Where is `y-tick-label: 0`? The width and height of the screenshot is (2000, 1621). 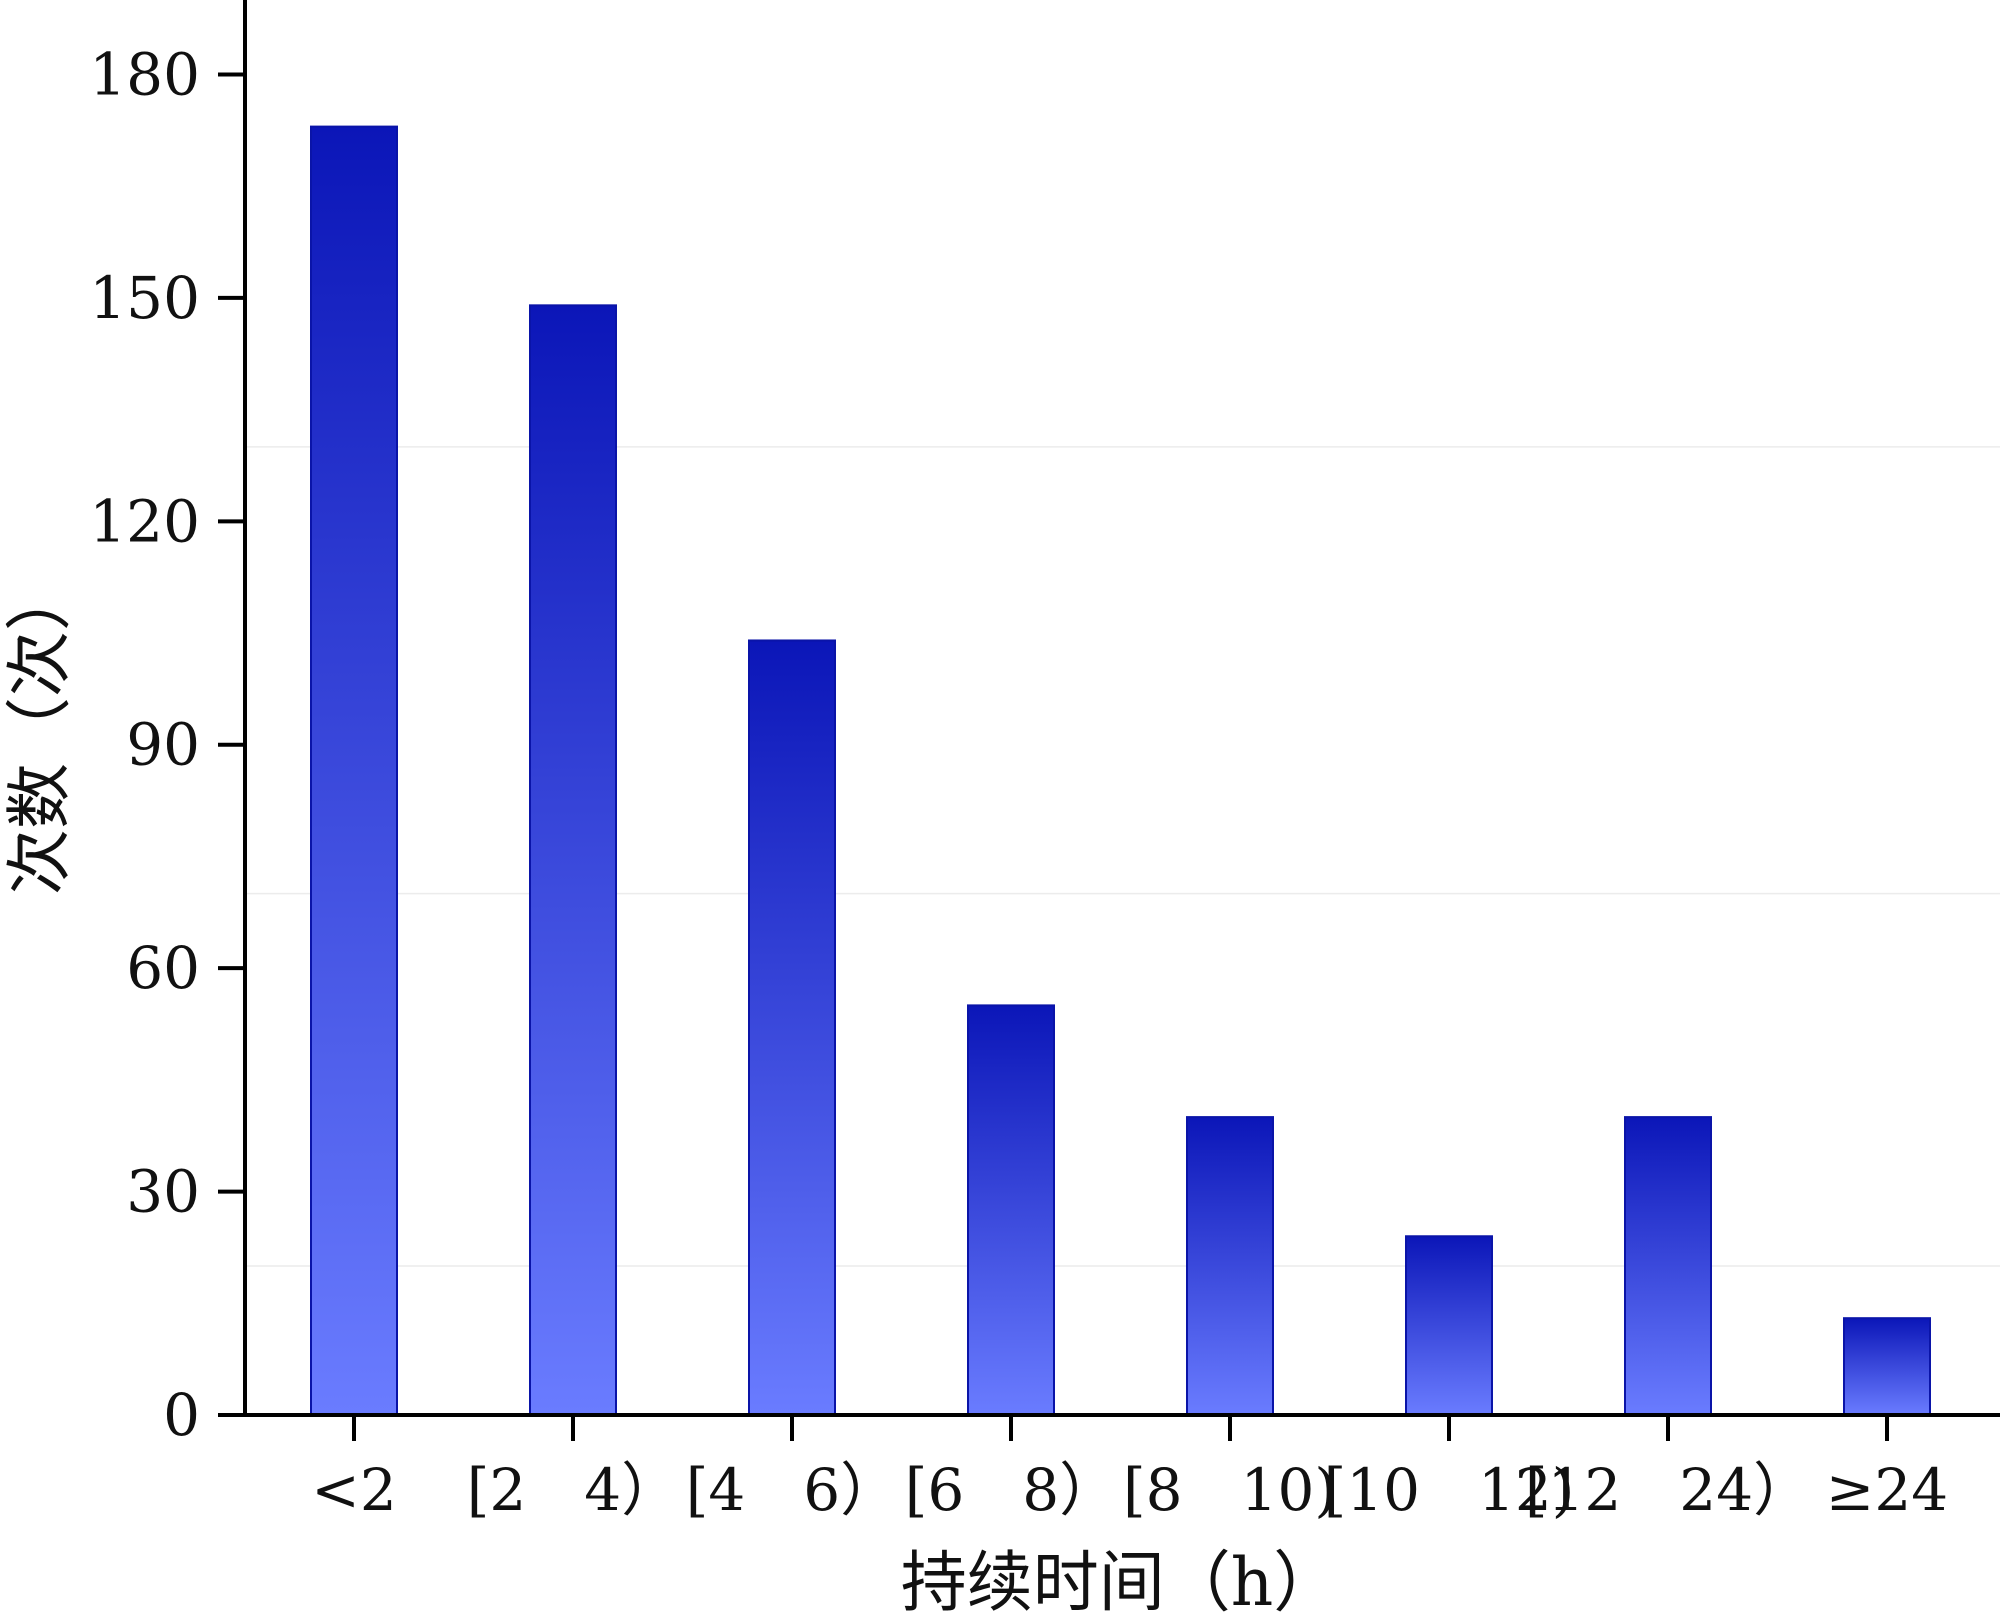
y-tick-label: 0 is located at coordinates (181, 1415).